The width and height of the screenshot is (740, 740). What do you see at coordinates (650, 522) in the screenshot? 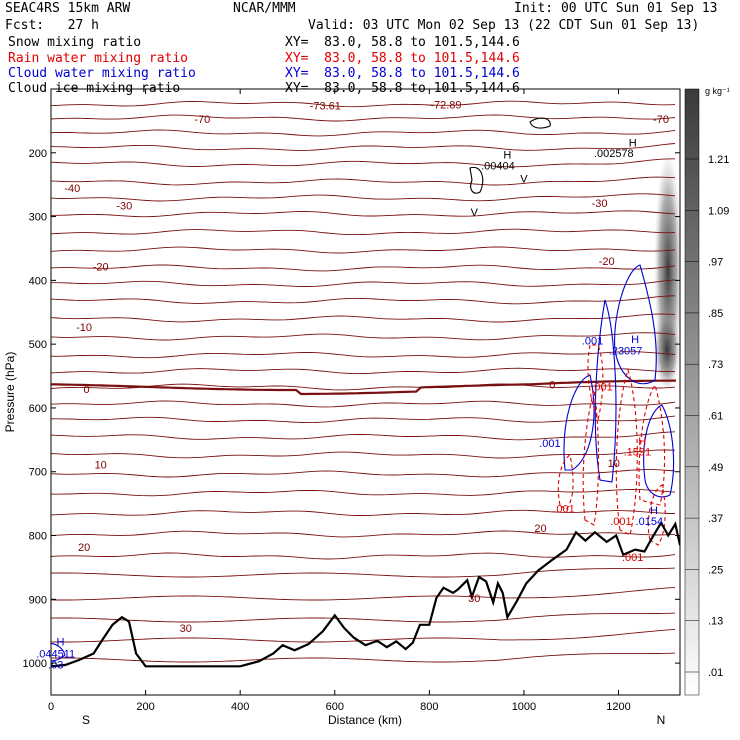
I see `mixing-ratio-label: .0154` at bounding box center [650, 522].